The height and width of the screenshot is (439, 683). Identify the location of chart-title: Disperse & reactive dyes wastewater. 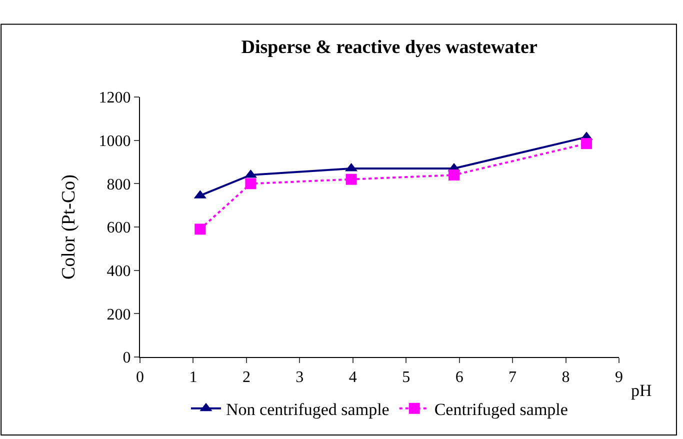
(389, 47).